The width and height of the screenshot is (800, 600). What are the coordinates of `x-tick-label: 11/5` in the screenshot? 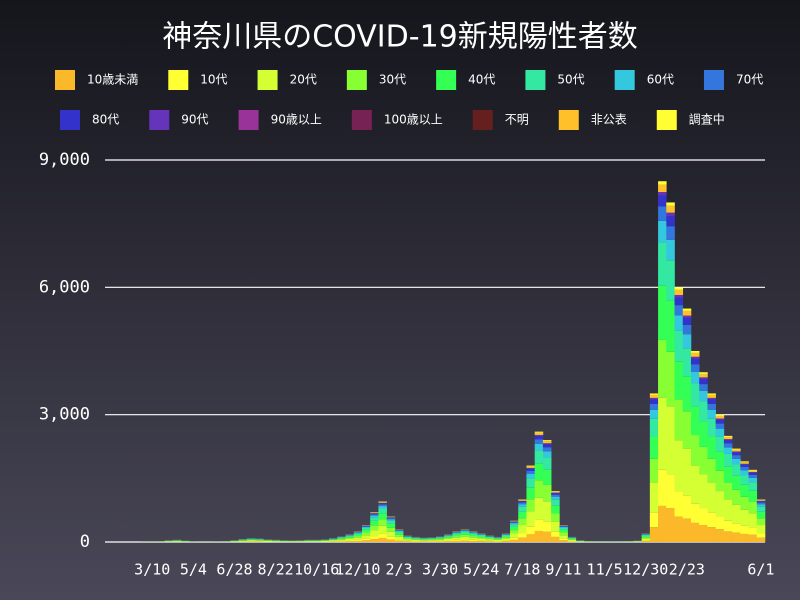 It's located at (605, 570).